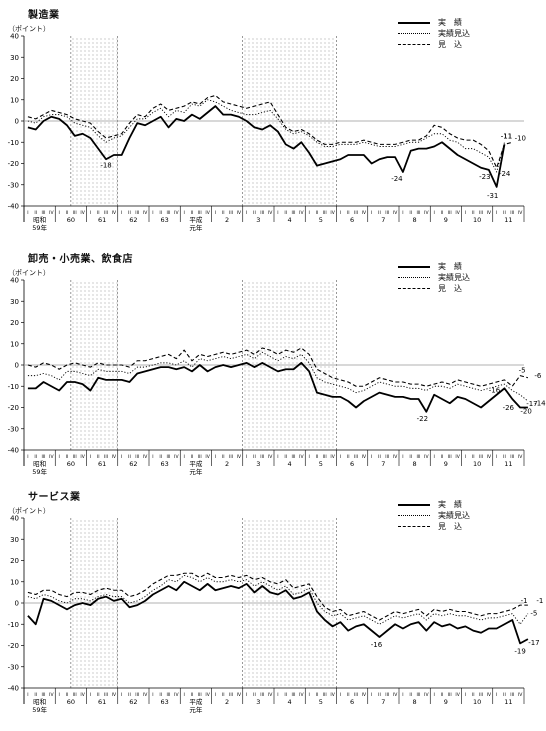  I want to click on year-label: 9, so click(446, 702).